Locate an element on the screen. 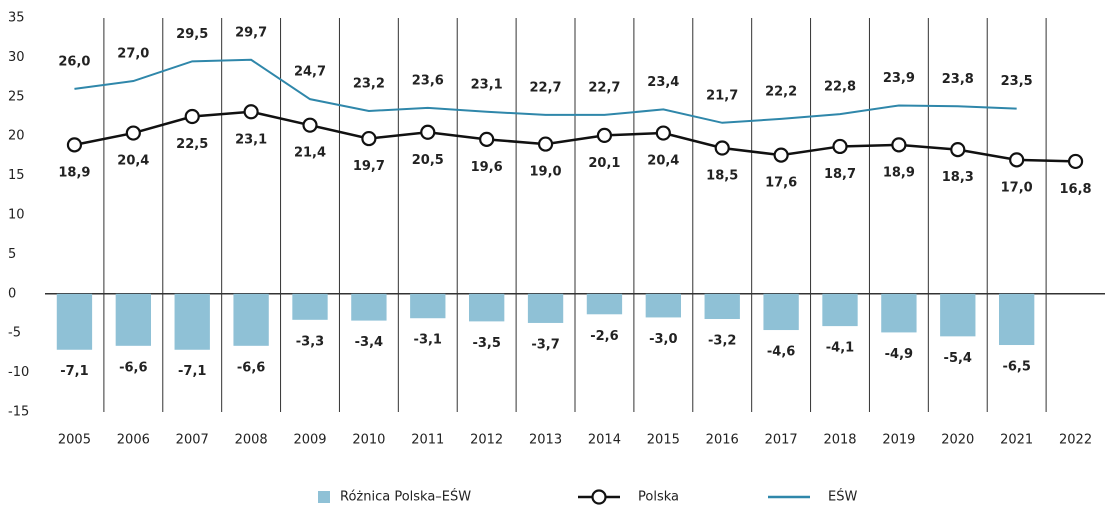 This screenshot has width=1110, height=507. data-label: 29,5 is located at coordinates (192, 34).